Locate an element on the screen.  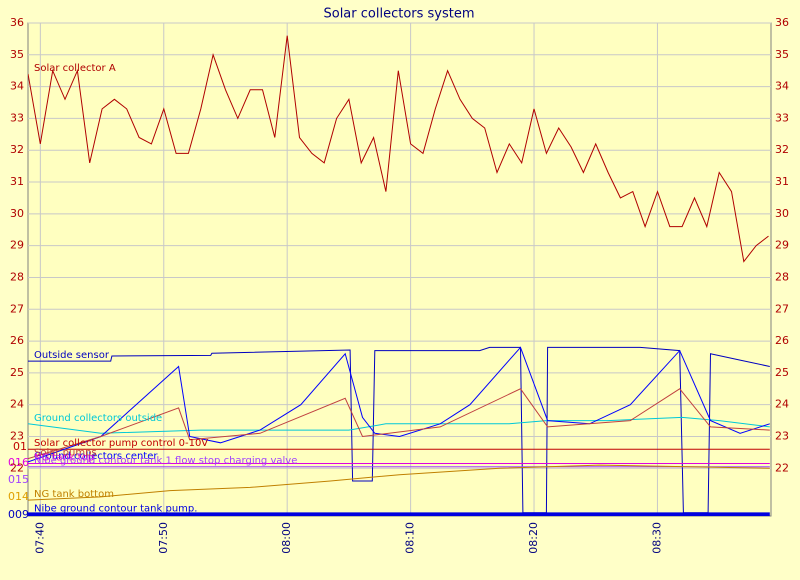
y2-tick-label: 30 is located at coordinates (782, 213).